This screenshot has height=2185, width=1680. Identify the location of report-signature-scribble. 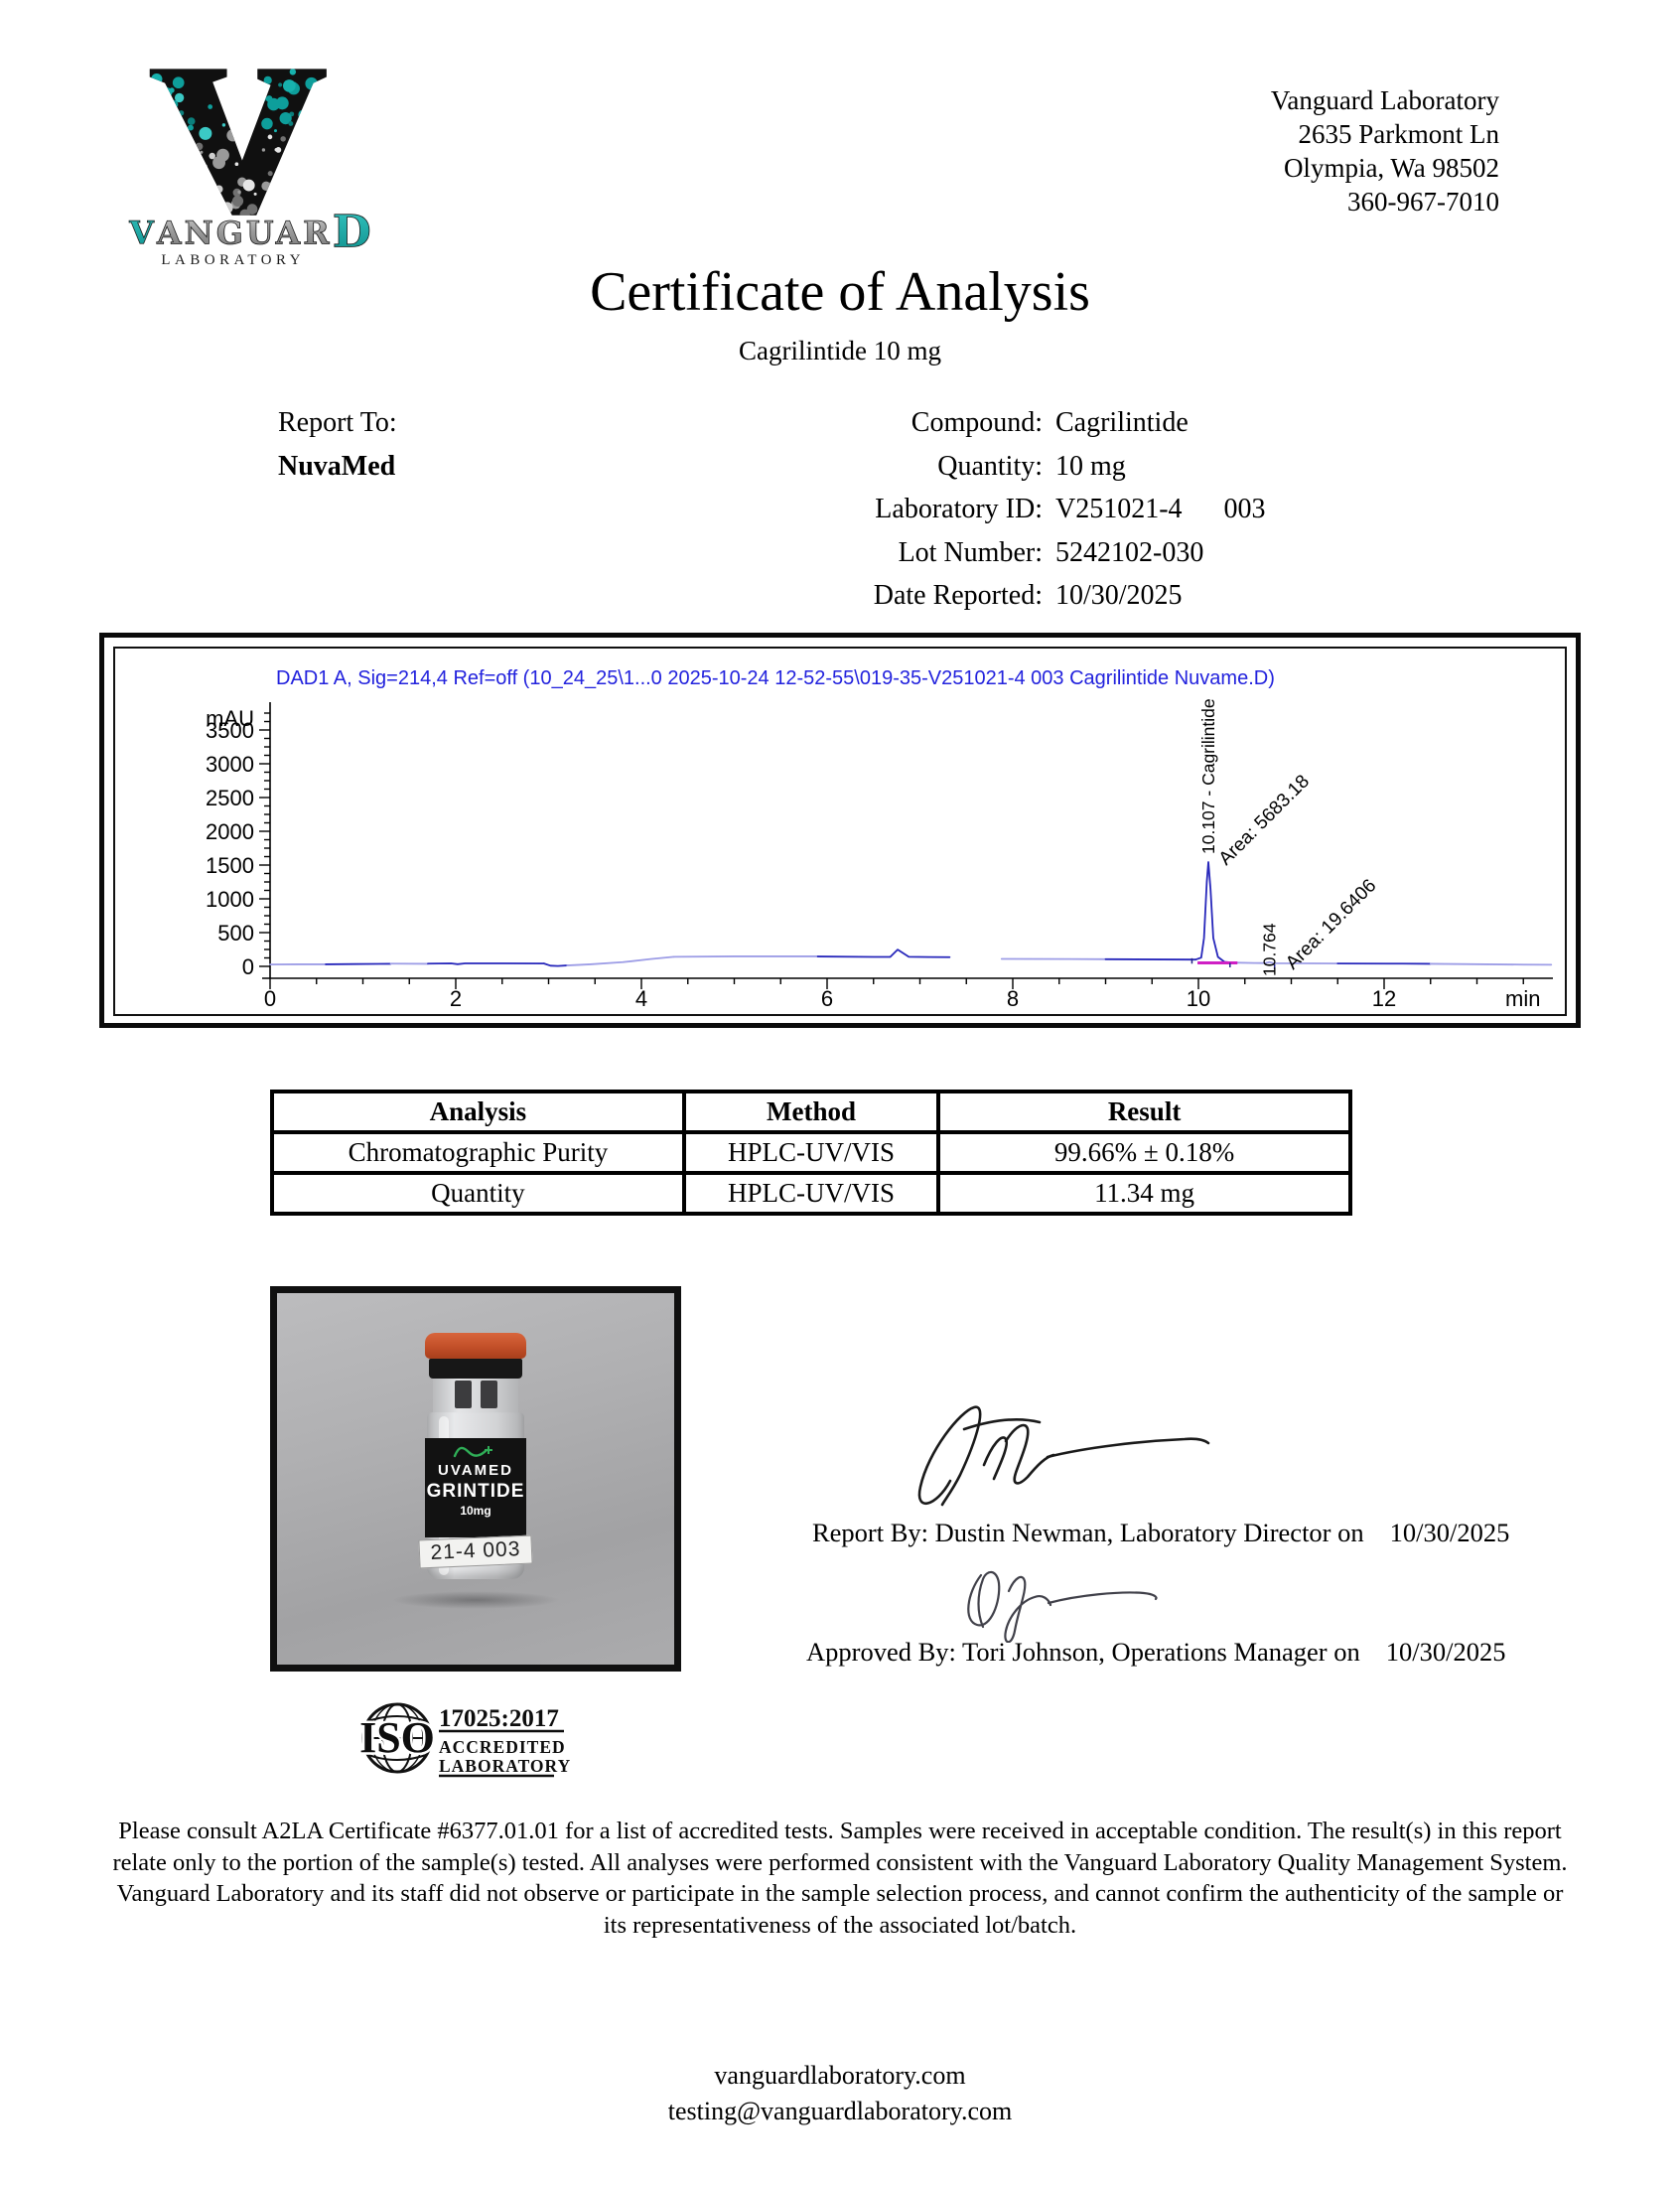
(1063, 1456).